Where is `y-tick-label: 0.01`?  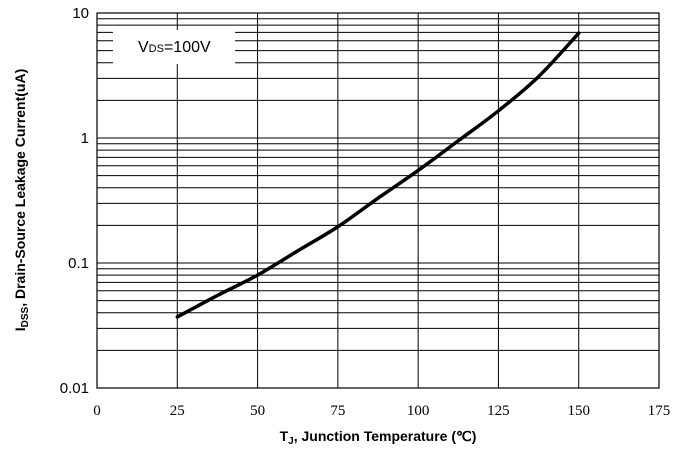 y-tick-label: 0.01 is located at coordinates (74, 388).